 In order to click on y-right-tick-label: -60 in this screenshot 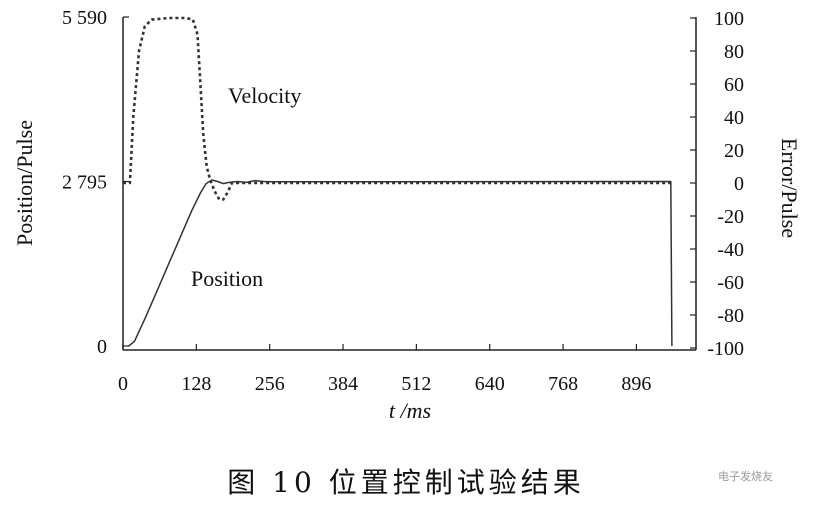, I will do `click(730, 283)`.